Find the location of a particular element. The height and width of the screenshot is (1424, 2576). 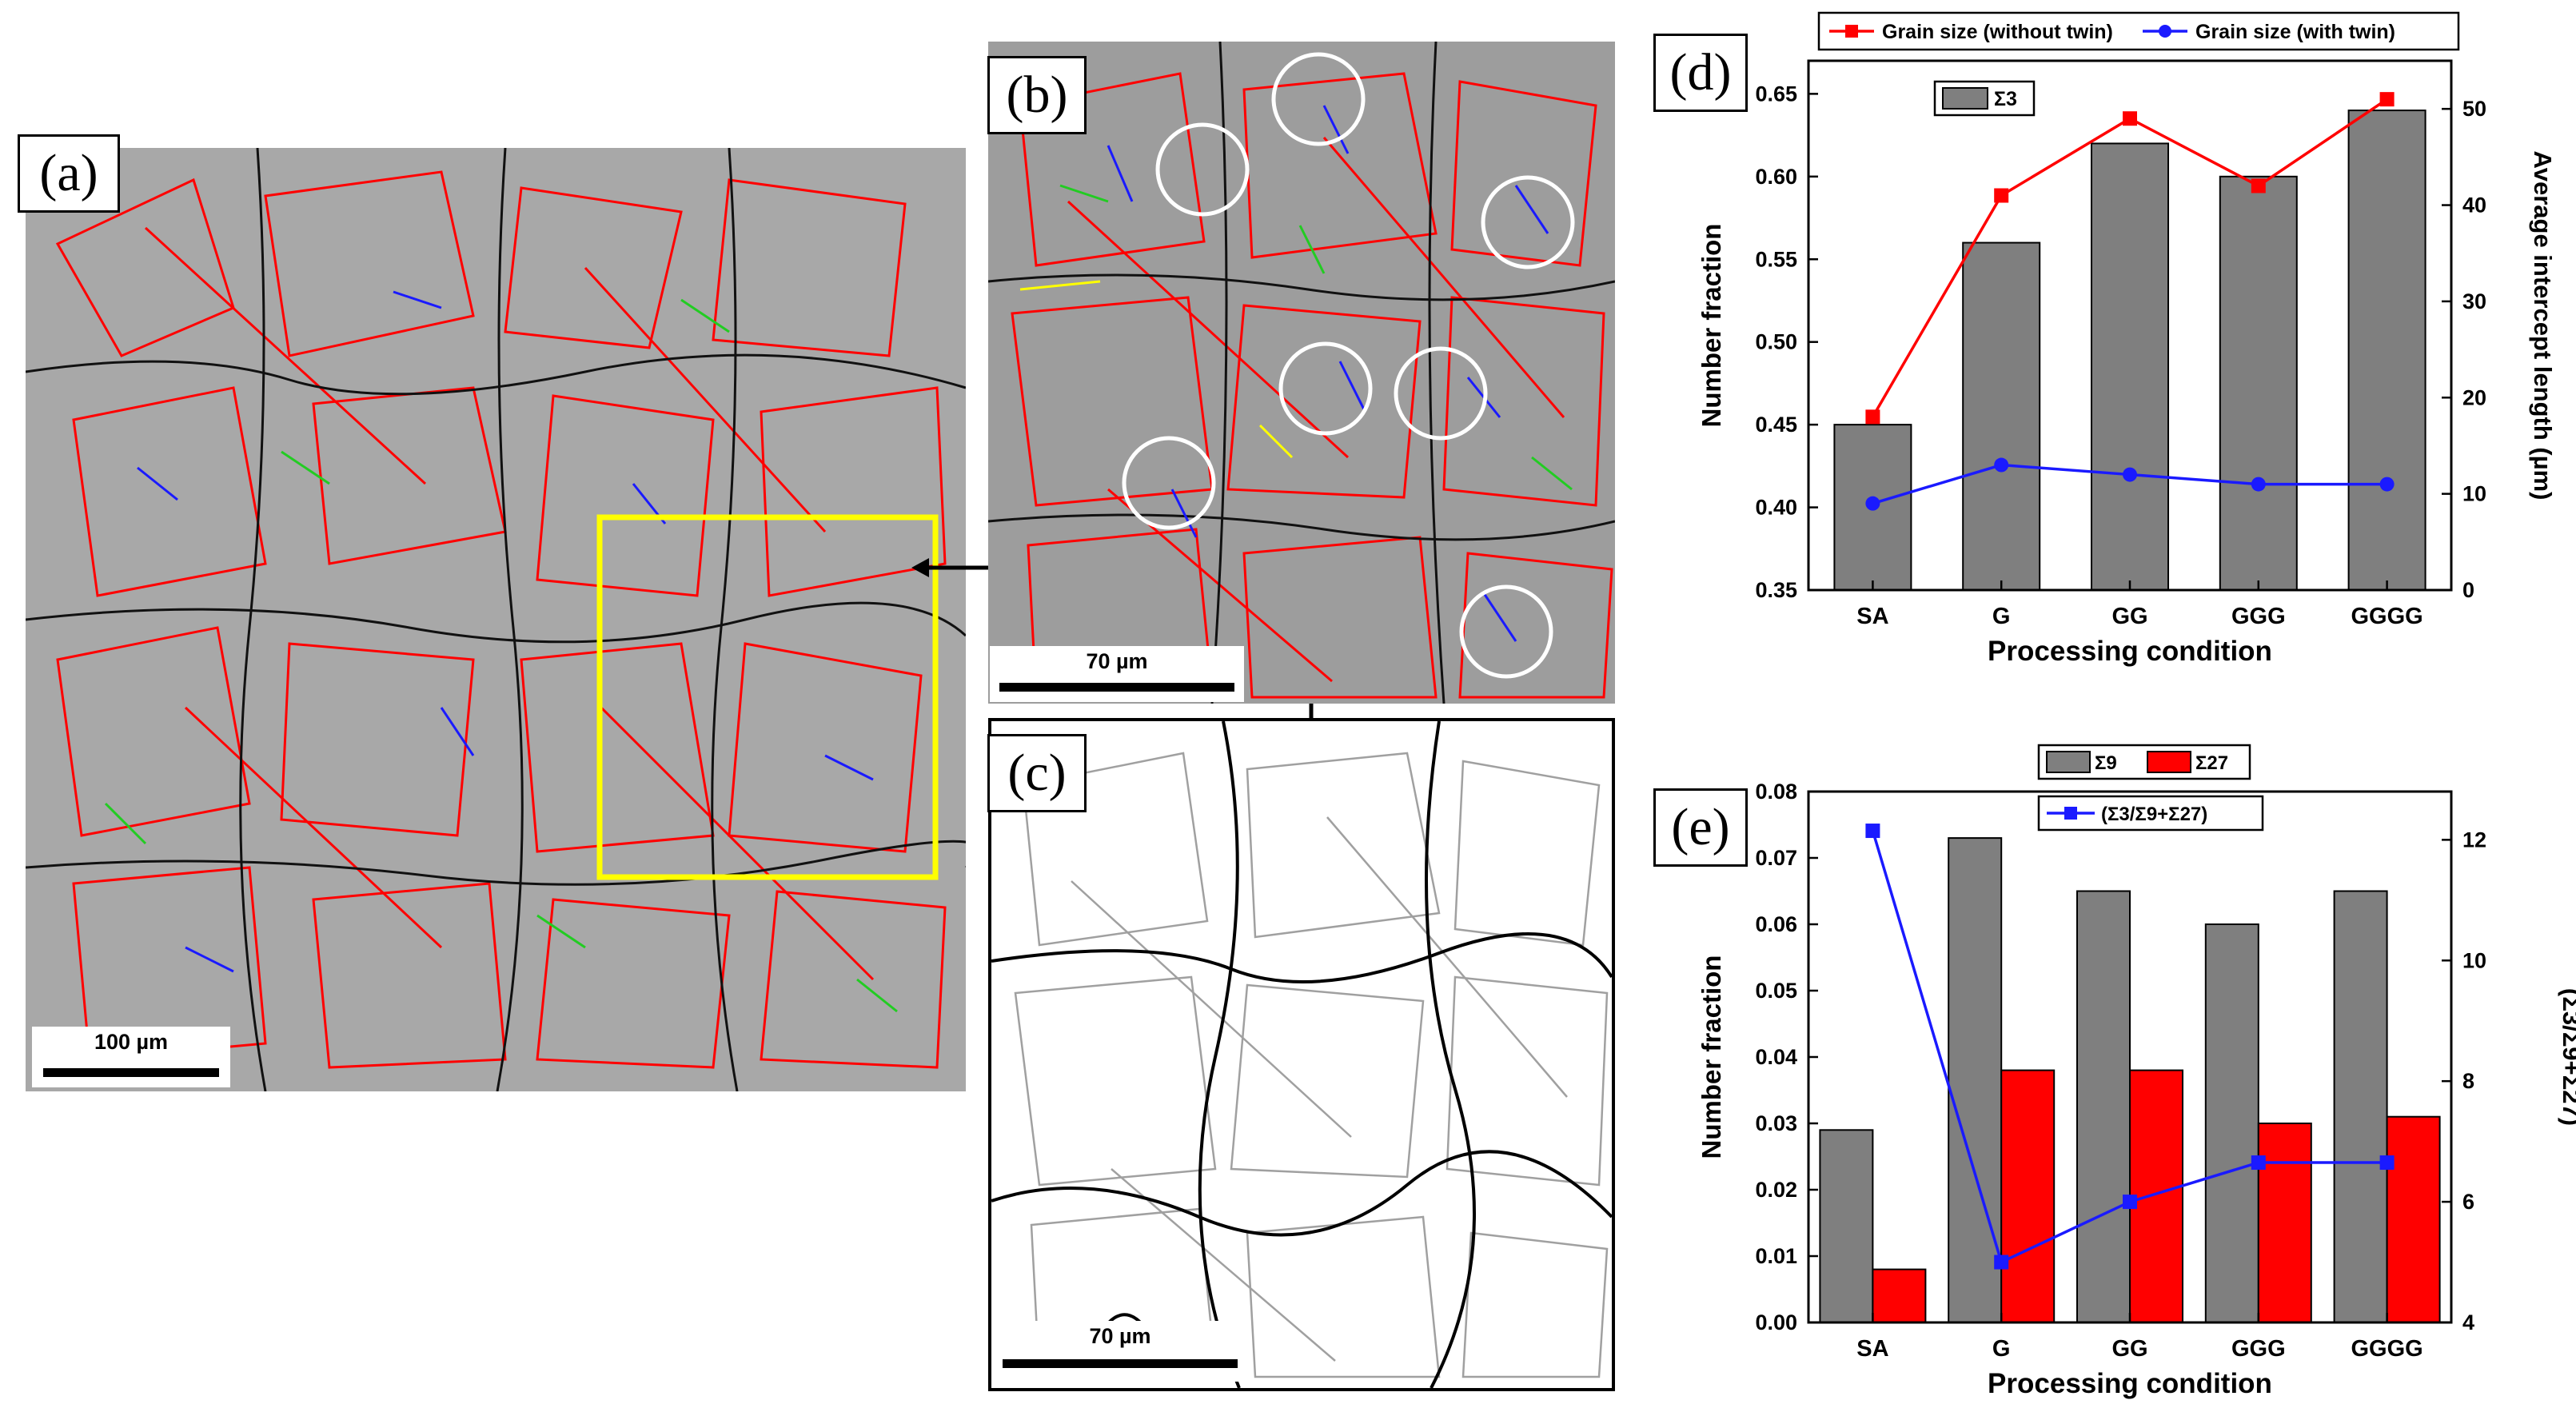

chart-e-y2tick-label: 6 is located at coordinates (2468, 1202).